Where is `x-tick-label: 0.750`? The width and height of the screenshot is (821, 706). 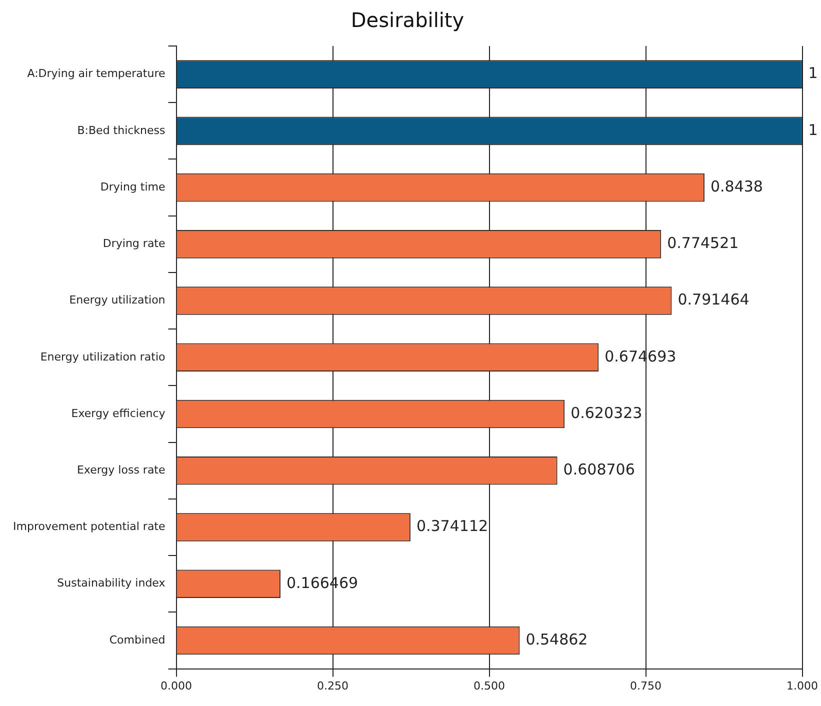
x-tick-label: 0.750 is located at coordinates (646, 685).